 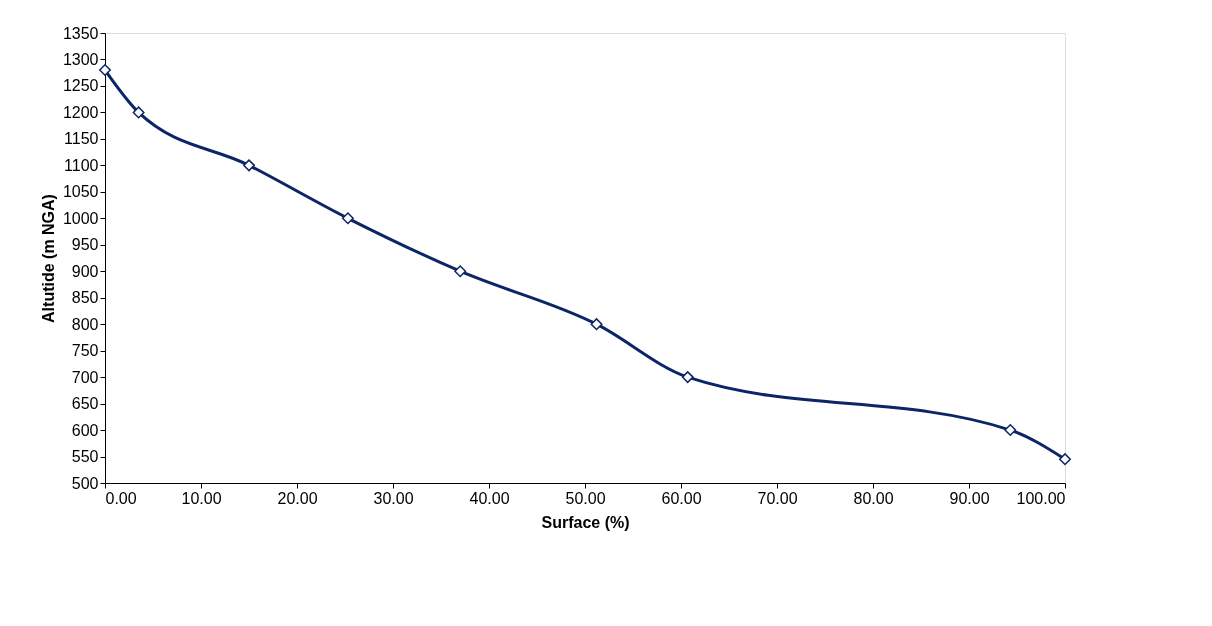 What do you see at coordinates (81, 165) in the screenshot?
I see `y-tick-label: 1100` at bounding box center [81, 165].